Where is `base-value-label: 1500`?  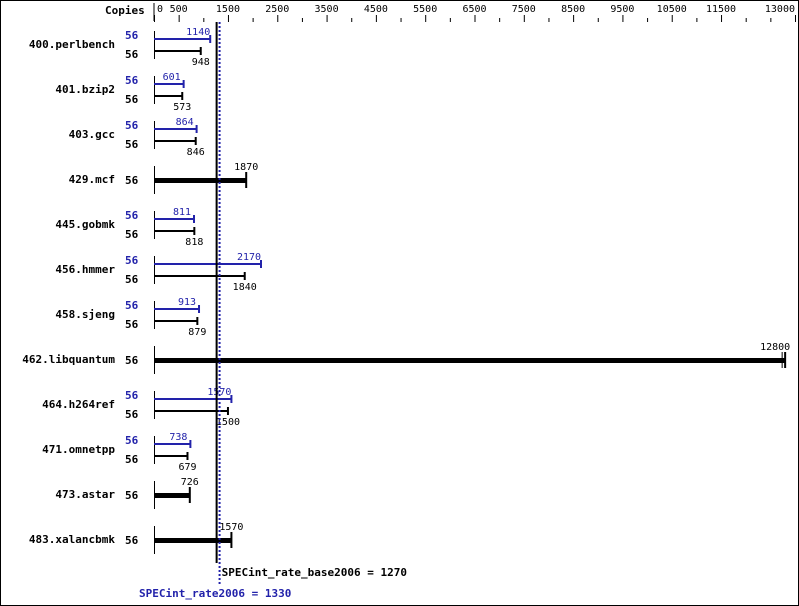
base-value-label: 1500 is located at coordinates (228, 422).